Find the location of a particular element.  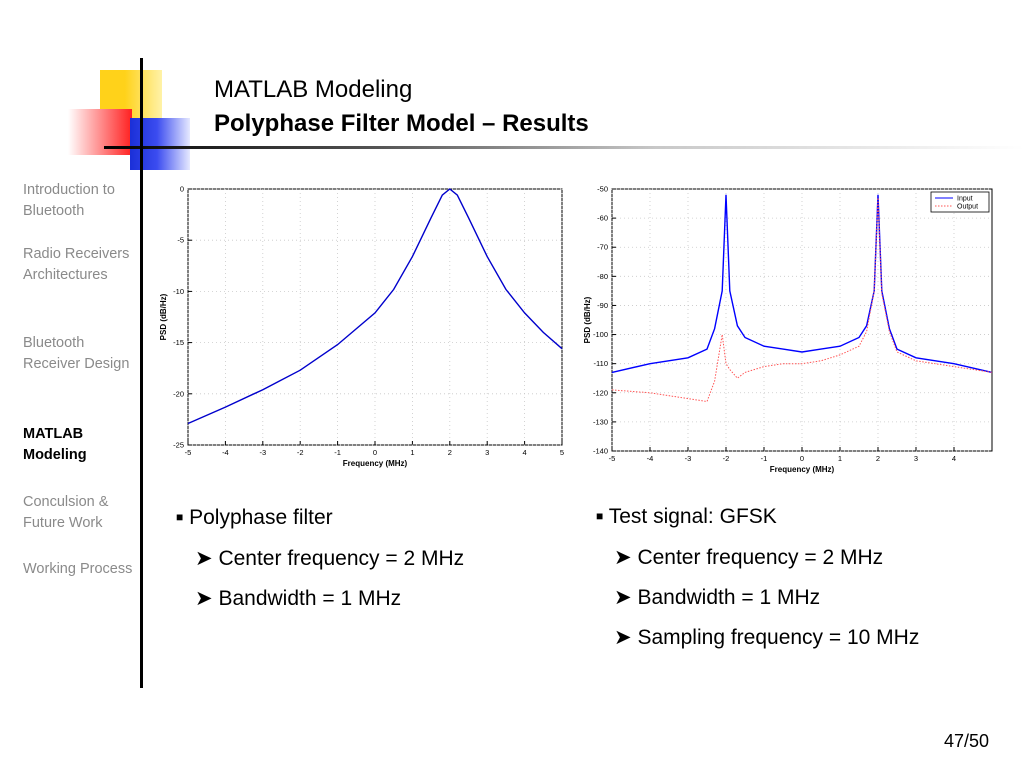

y-tick-label: -140 is located at coordinates (600, 451).